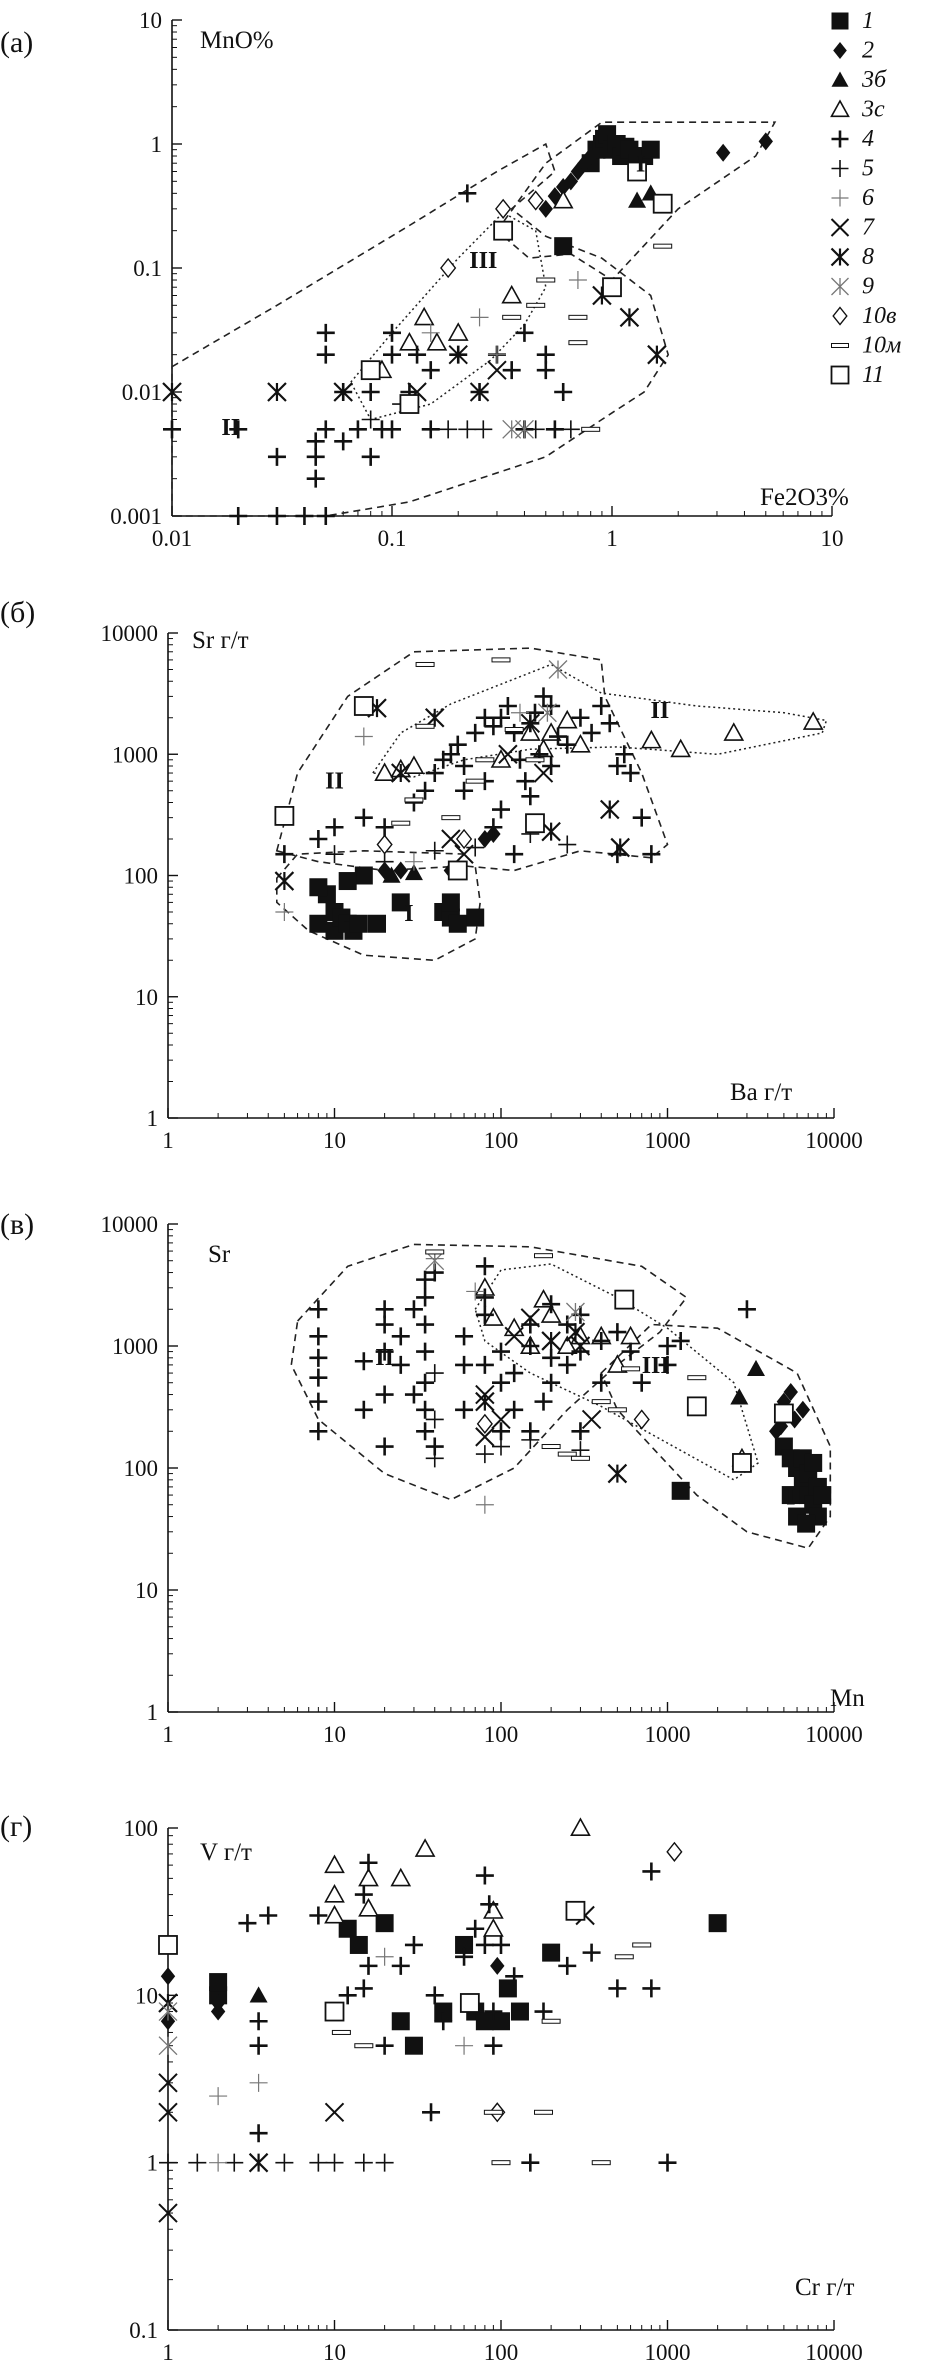 This screenshot has height=2362, width=946. What do you see at coordinates (135, 754) in the screenshot?
I see `y-tick-label: 1000` at bounding box center [135, 754].